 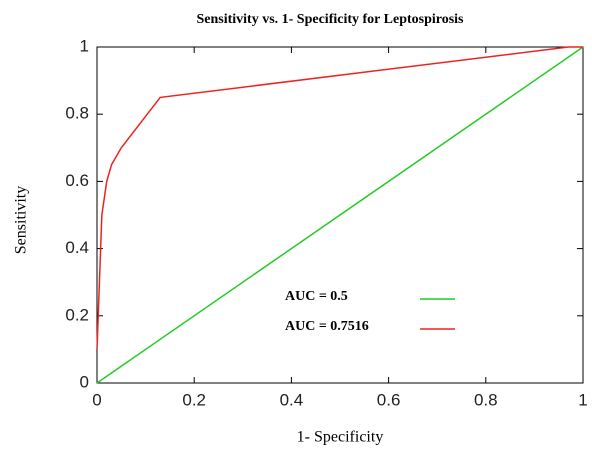 I want to click on y-tick-label: 0.4, so click(x=77, y=247).